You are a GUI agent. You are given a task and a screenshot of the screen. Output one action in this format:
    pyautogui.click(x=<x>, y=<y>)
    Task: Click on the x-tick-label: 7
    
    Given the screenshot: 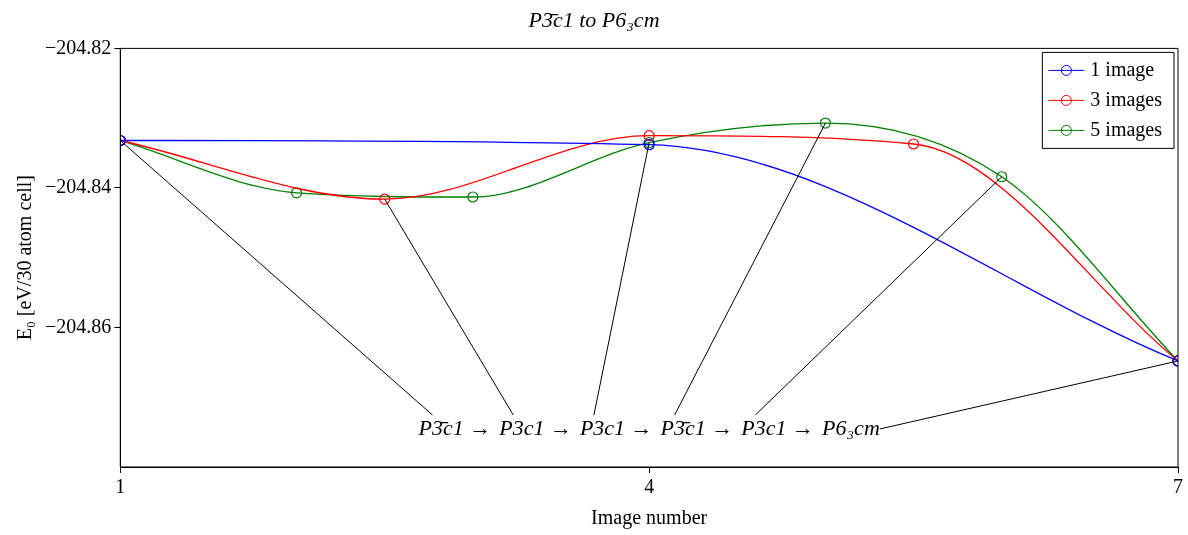 What is the action you would take?
    pyautogui.click(x=1178, y=486)
    